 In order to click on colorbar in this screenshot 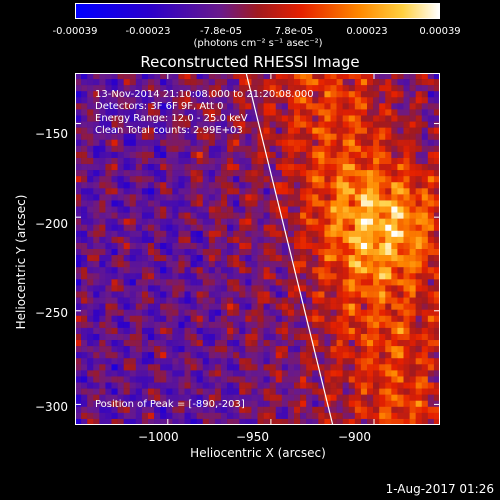, I will do `click(257, 11)`.